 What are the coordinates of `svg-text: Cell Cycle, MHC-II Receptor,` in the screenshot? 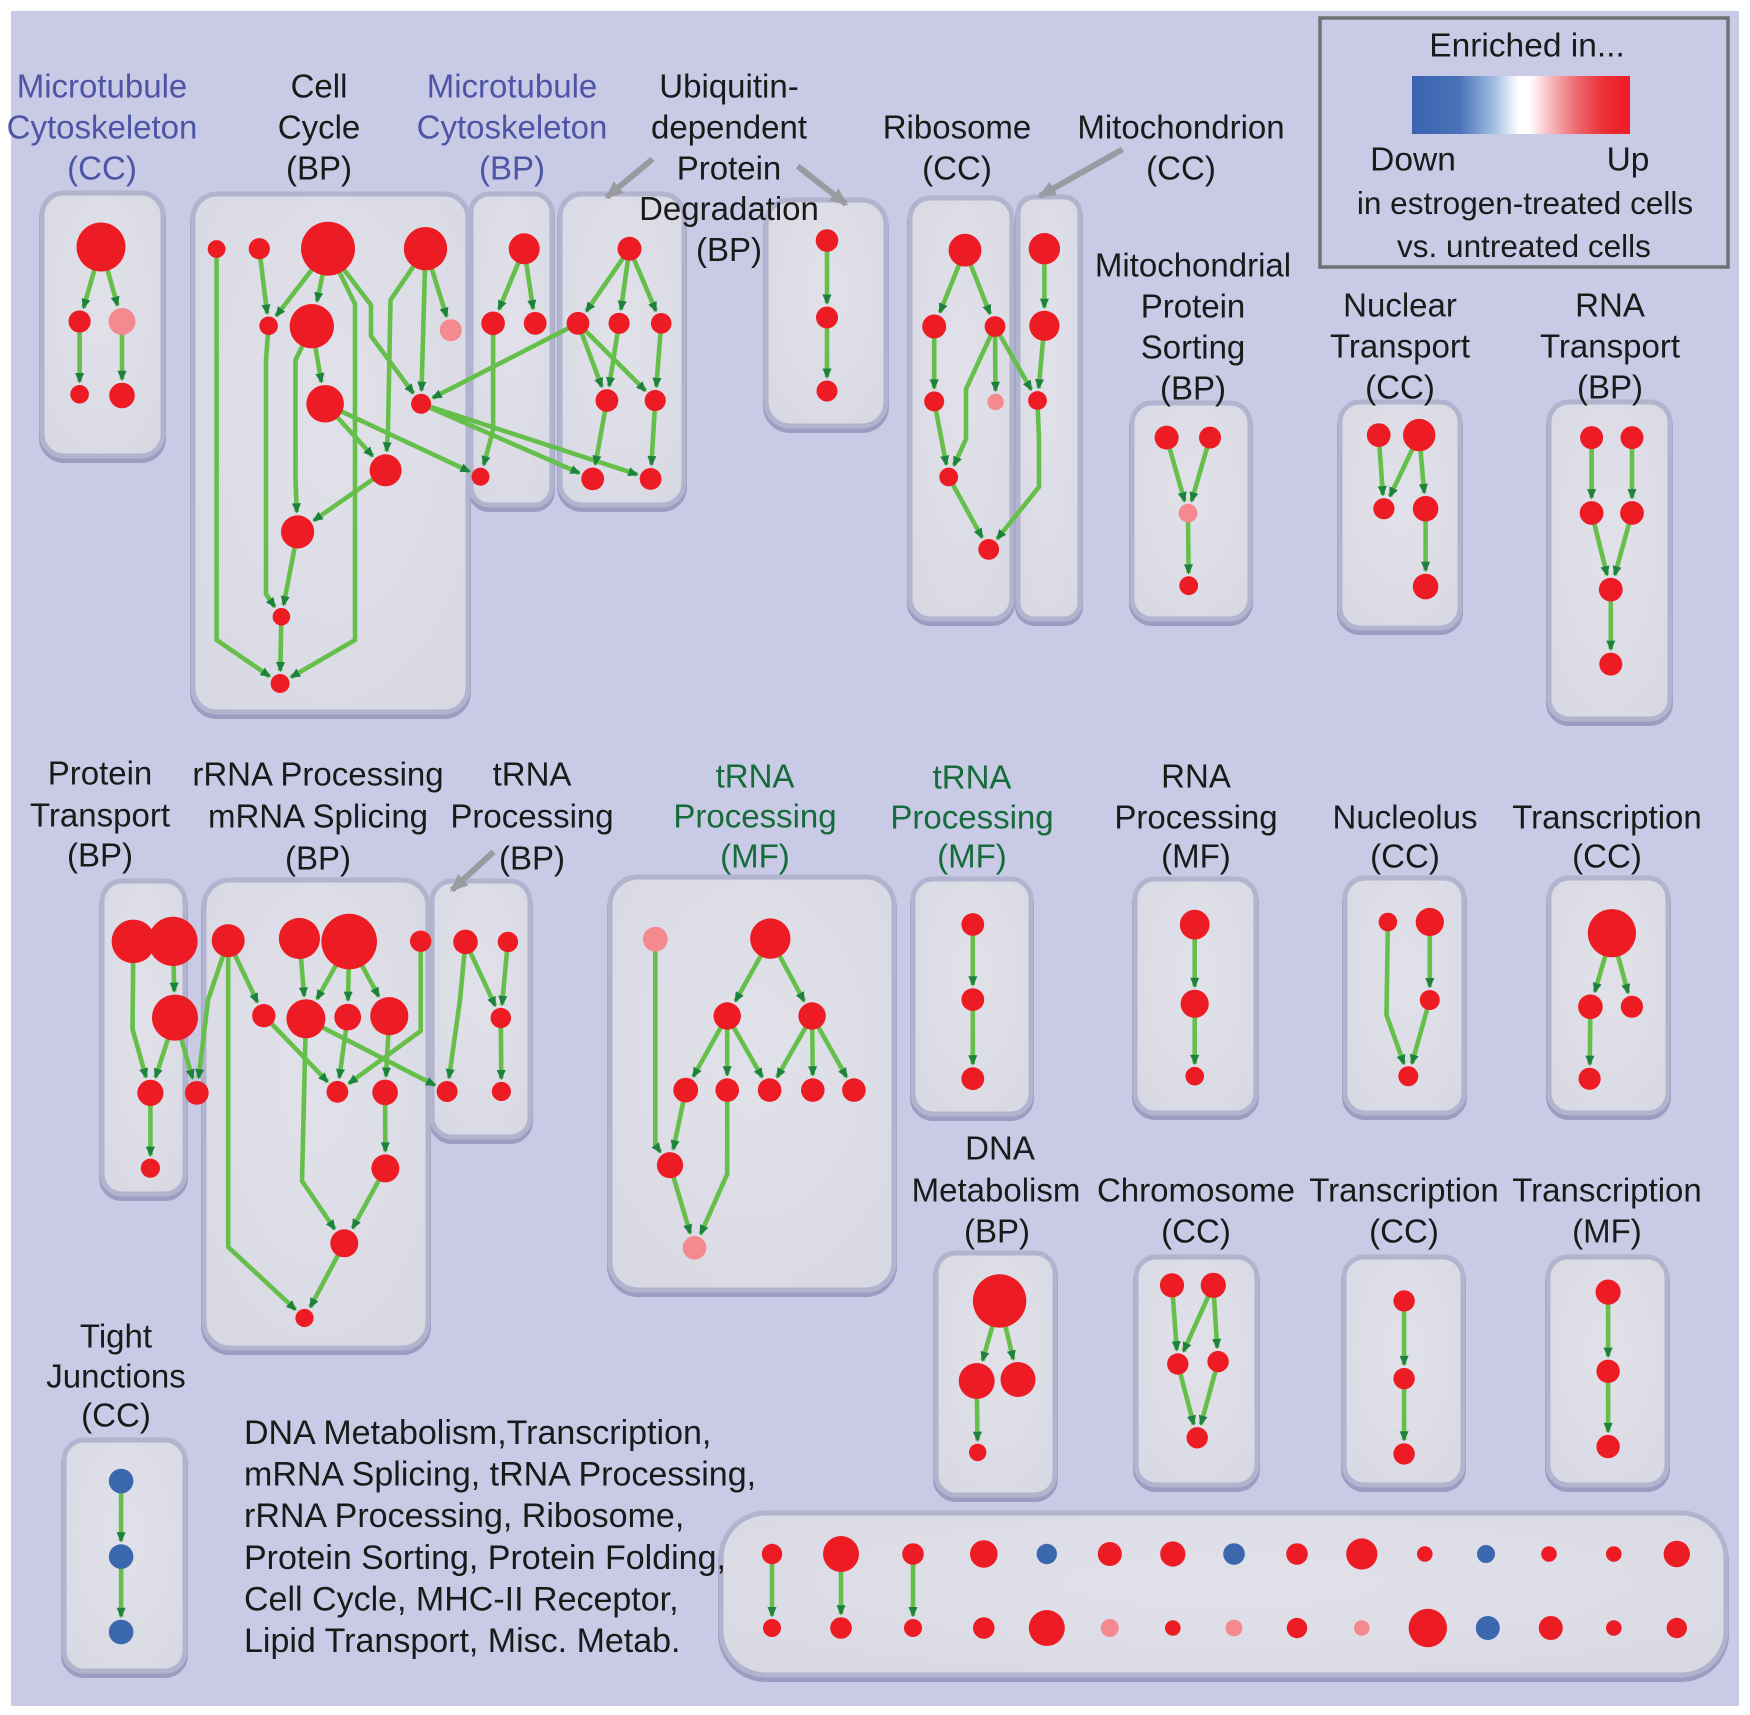 It's located at (461, 1599).